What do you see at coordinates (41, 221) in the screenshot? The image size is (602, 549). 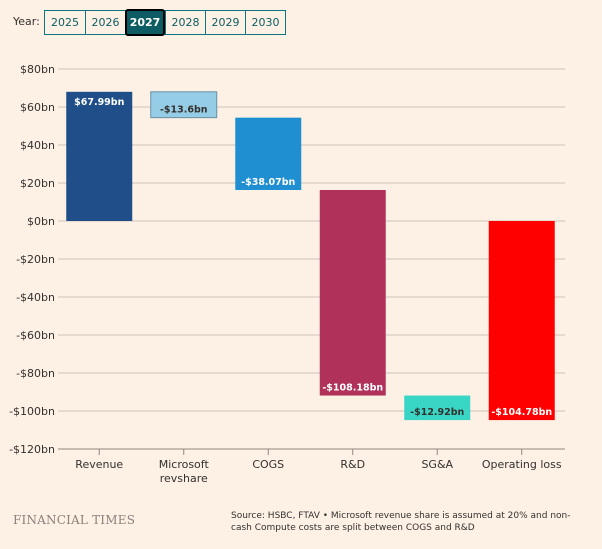 I see `y-tick-label: $0bn` at bounding box center [41, 221].